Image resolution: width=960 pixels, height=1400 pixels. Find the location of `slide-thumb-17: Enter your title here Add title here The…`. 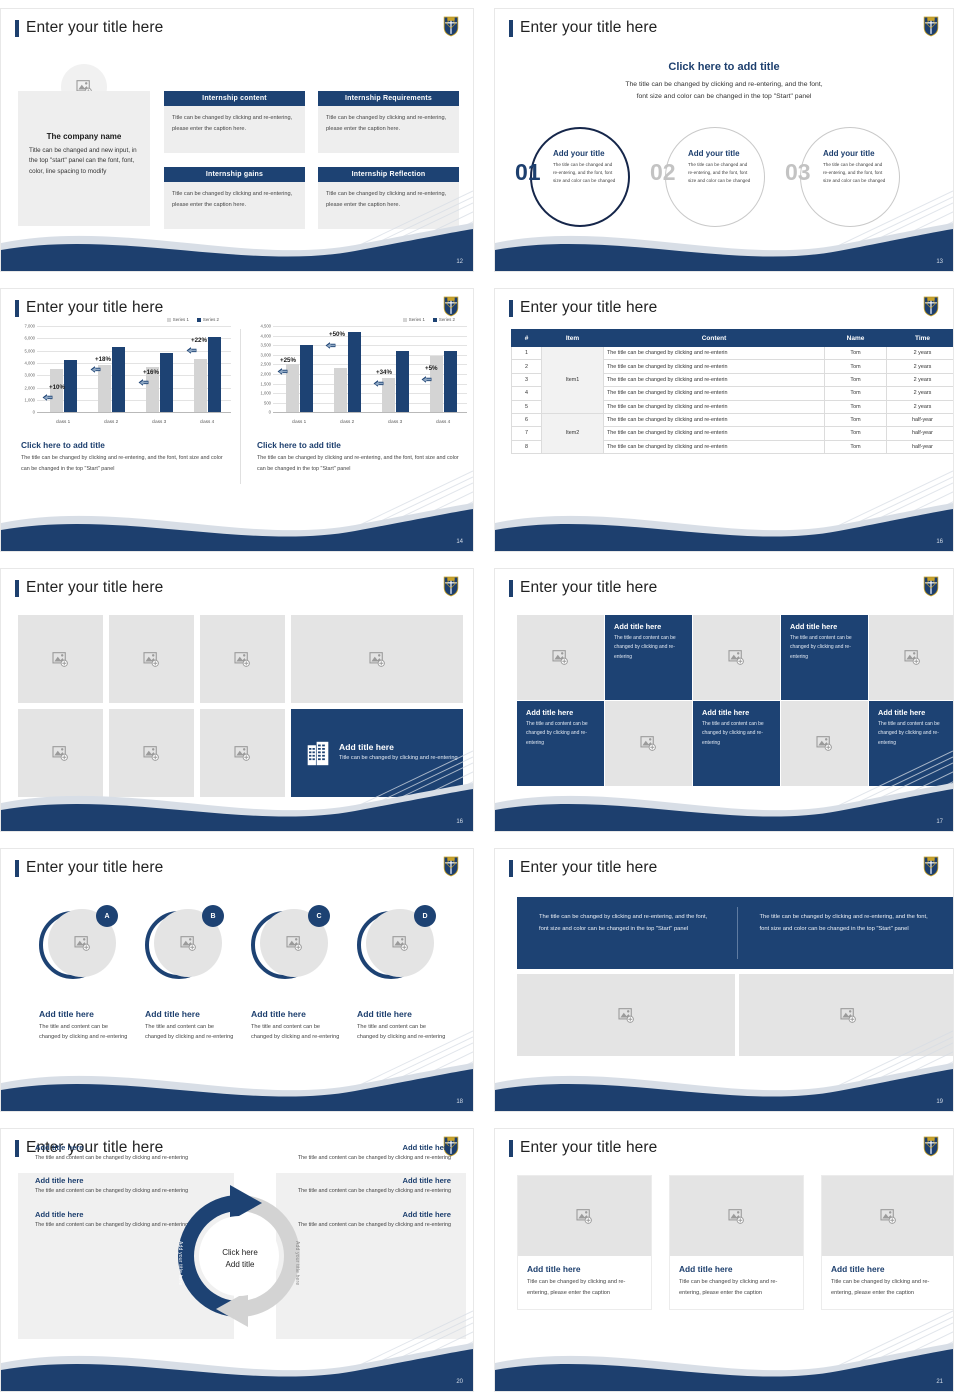

slide-thumb-17: Enter your title here Add title here The… is located at coordinates (720, 700).